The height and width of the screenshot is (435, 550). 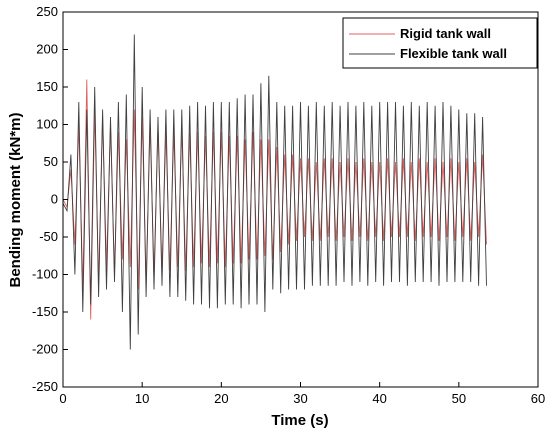 What do you see at coordinates (459, 398) in the screenshot?
I see `x-tick-label: 50` at bounding box center [459, 398].